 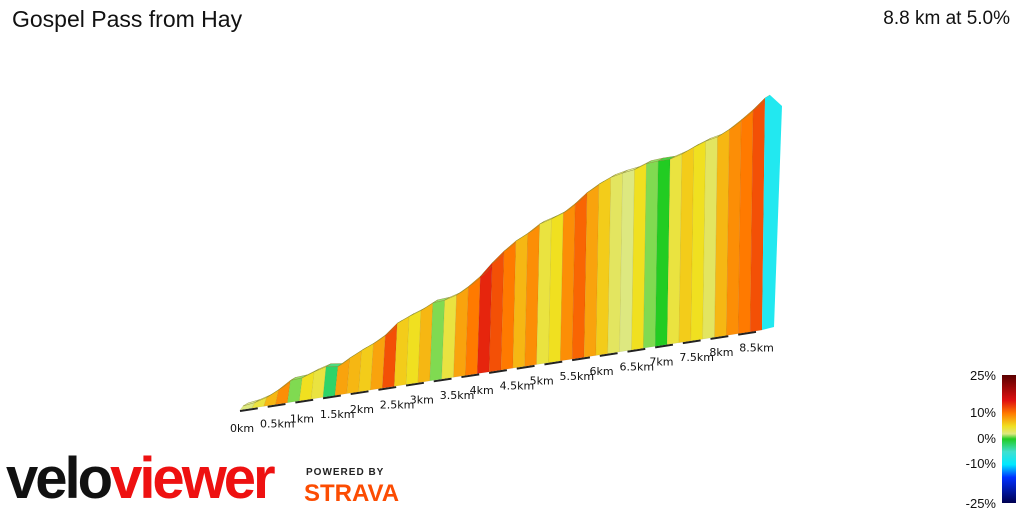 What do you see at coordinates (345, 472) in the screenshot?
I see `powered-by-label: POWERED BY` at bounding box center [345, 472].